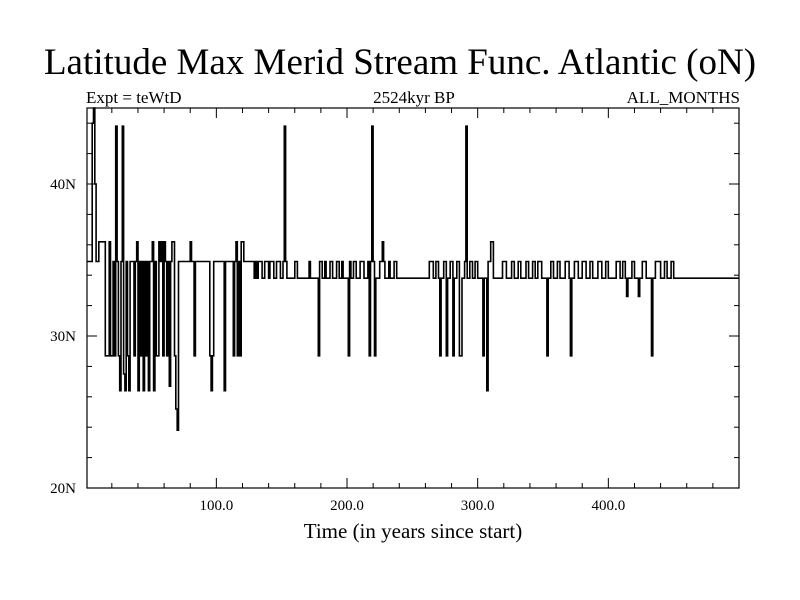 Image resolution: width=800 pixels, height=600 pixels. What do you see at coordinates (216, 506) in the screenshot?
I see `x-tick-label: 100.0` at bounding box center [216, 506].